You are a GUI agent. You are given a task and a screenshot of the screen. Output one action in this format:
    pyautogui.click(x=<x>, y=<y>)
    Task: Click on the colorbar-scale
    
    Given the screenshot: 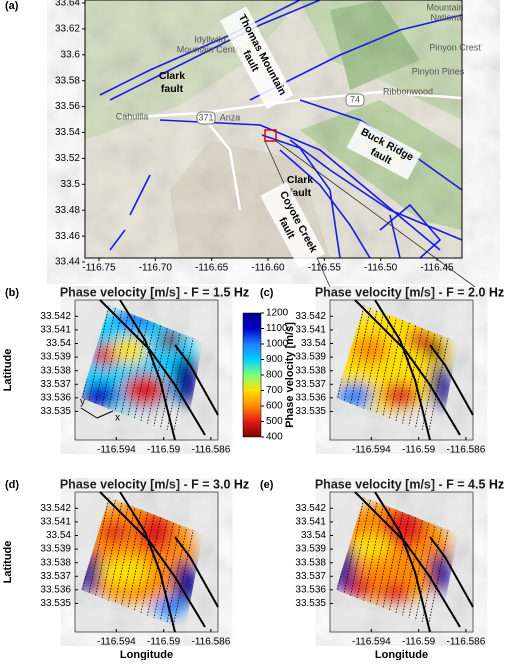 What is the action you would take?
    pyautogui.click(x=252, y=375)
    